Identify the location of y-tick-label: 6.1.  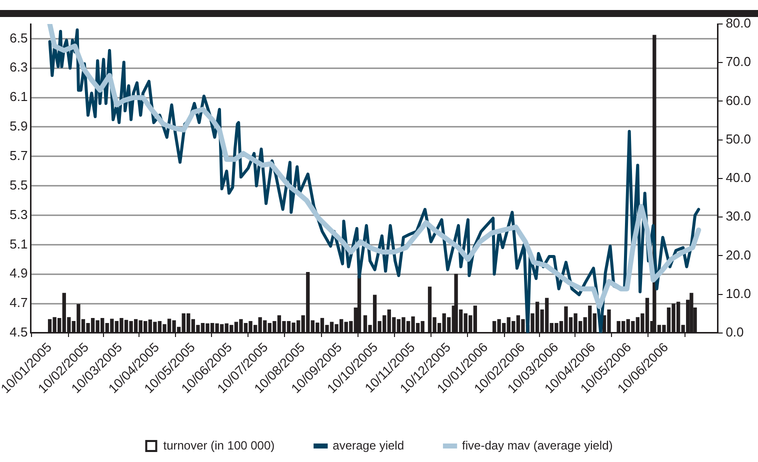
(19, 96).